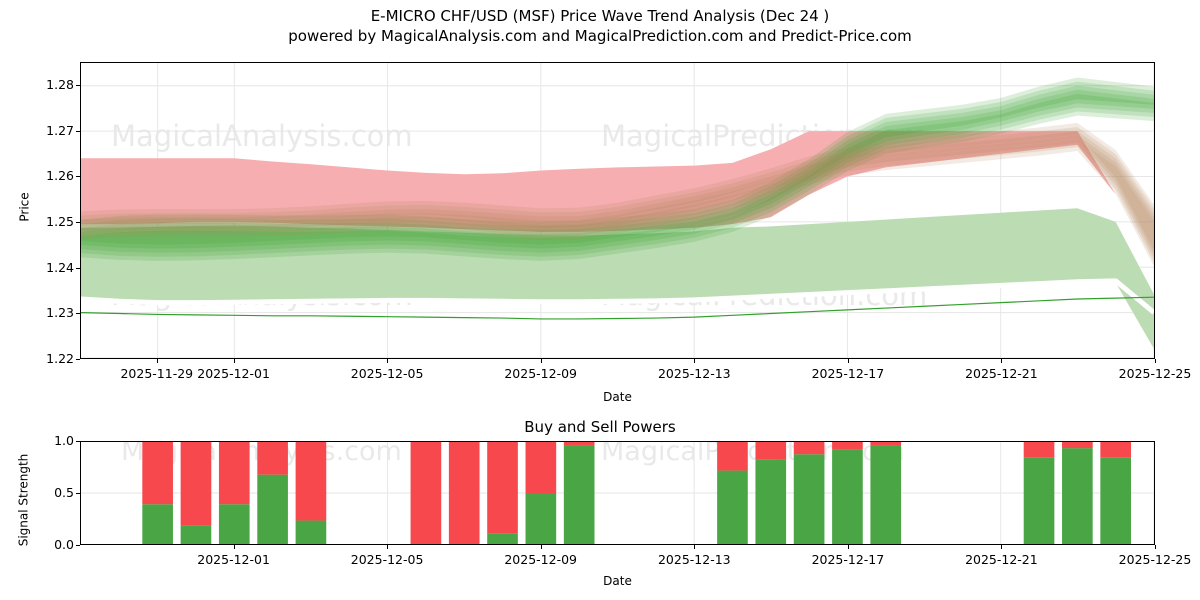 The width and height of the screenshot is (1200, 600). What do you see at coordinates (24, 207) in the screenshot?
I see `main-chart-y-axis-label: Price` at bounding box center [24, 207].